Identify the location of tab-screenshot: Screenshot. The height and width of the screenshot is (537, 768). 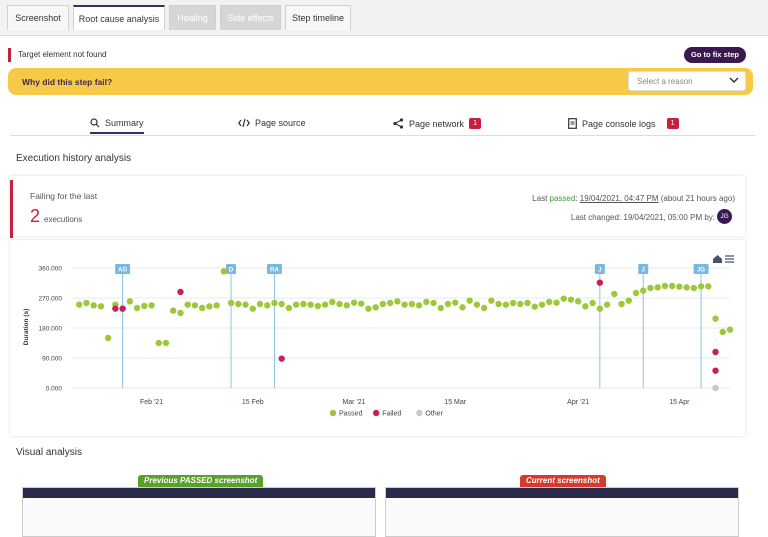
(38, 17).